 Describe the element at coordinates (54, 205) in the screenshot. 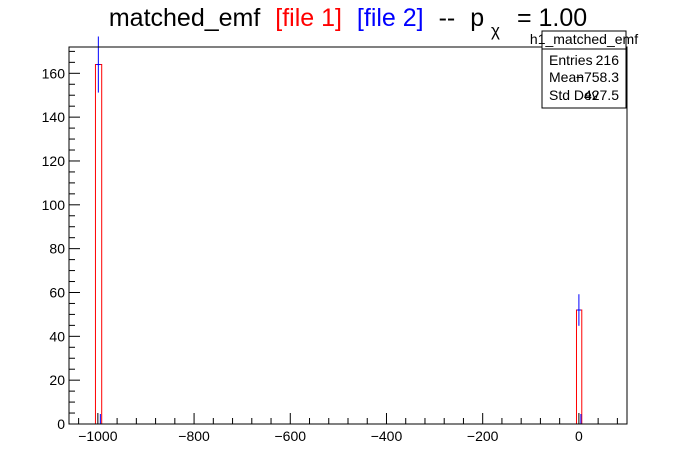

I see `y-tick-label: 100` at that location.